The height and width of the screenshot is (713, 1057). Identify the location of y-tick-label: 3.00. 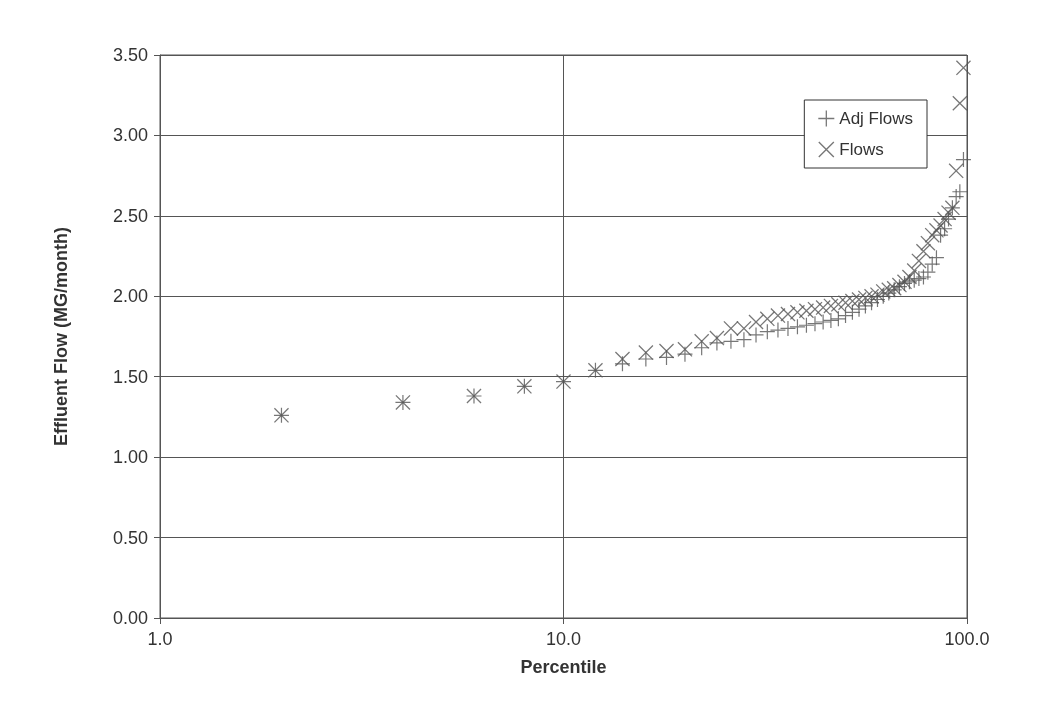
(130, 135).